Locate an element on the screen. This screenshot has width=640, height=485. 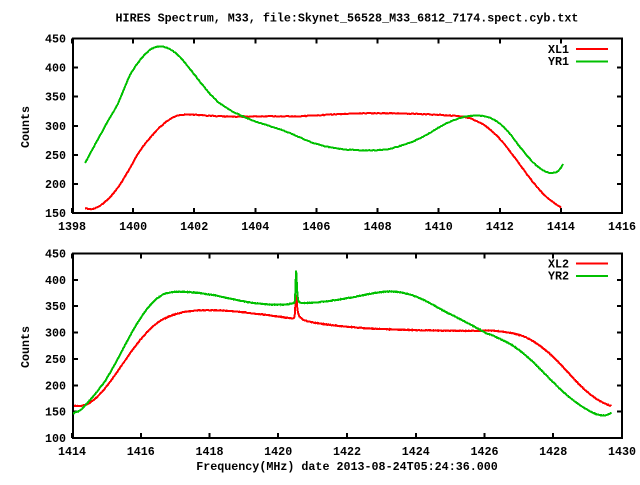
svg-text: 1430 is located at coordinates (622, 452).